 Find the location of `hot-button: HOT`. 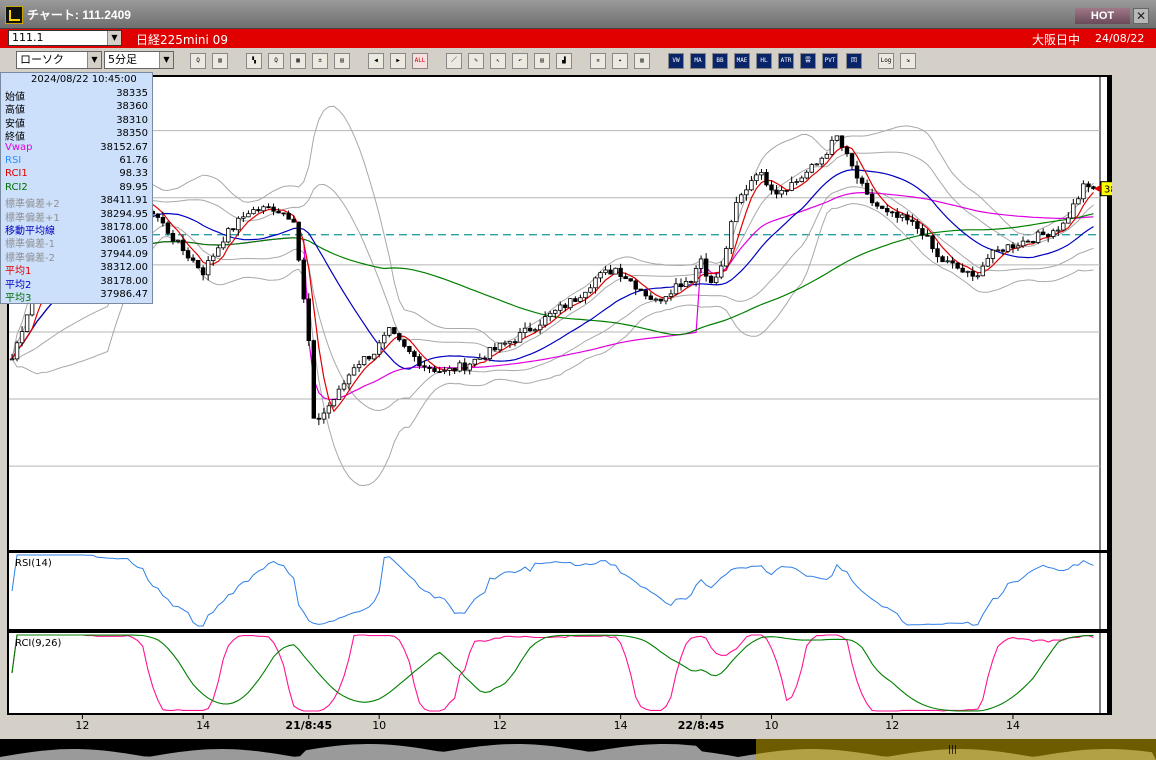

hot-button: HOT is located at coordinates (1102, 16).